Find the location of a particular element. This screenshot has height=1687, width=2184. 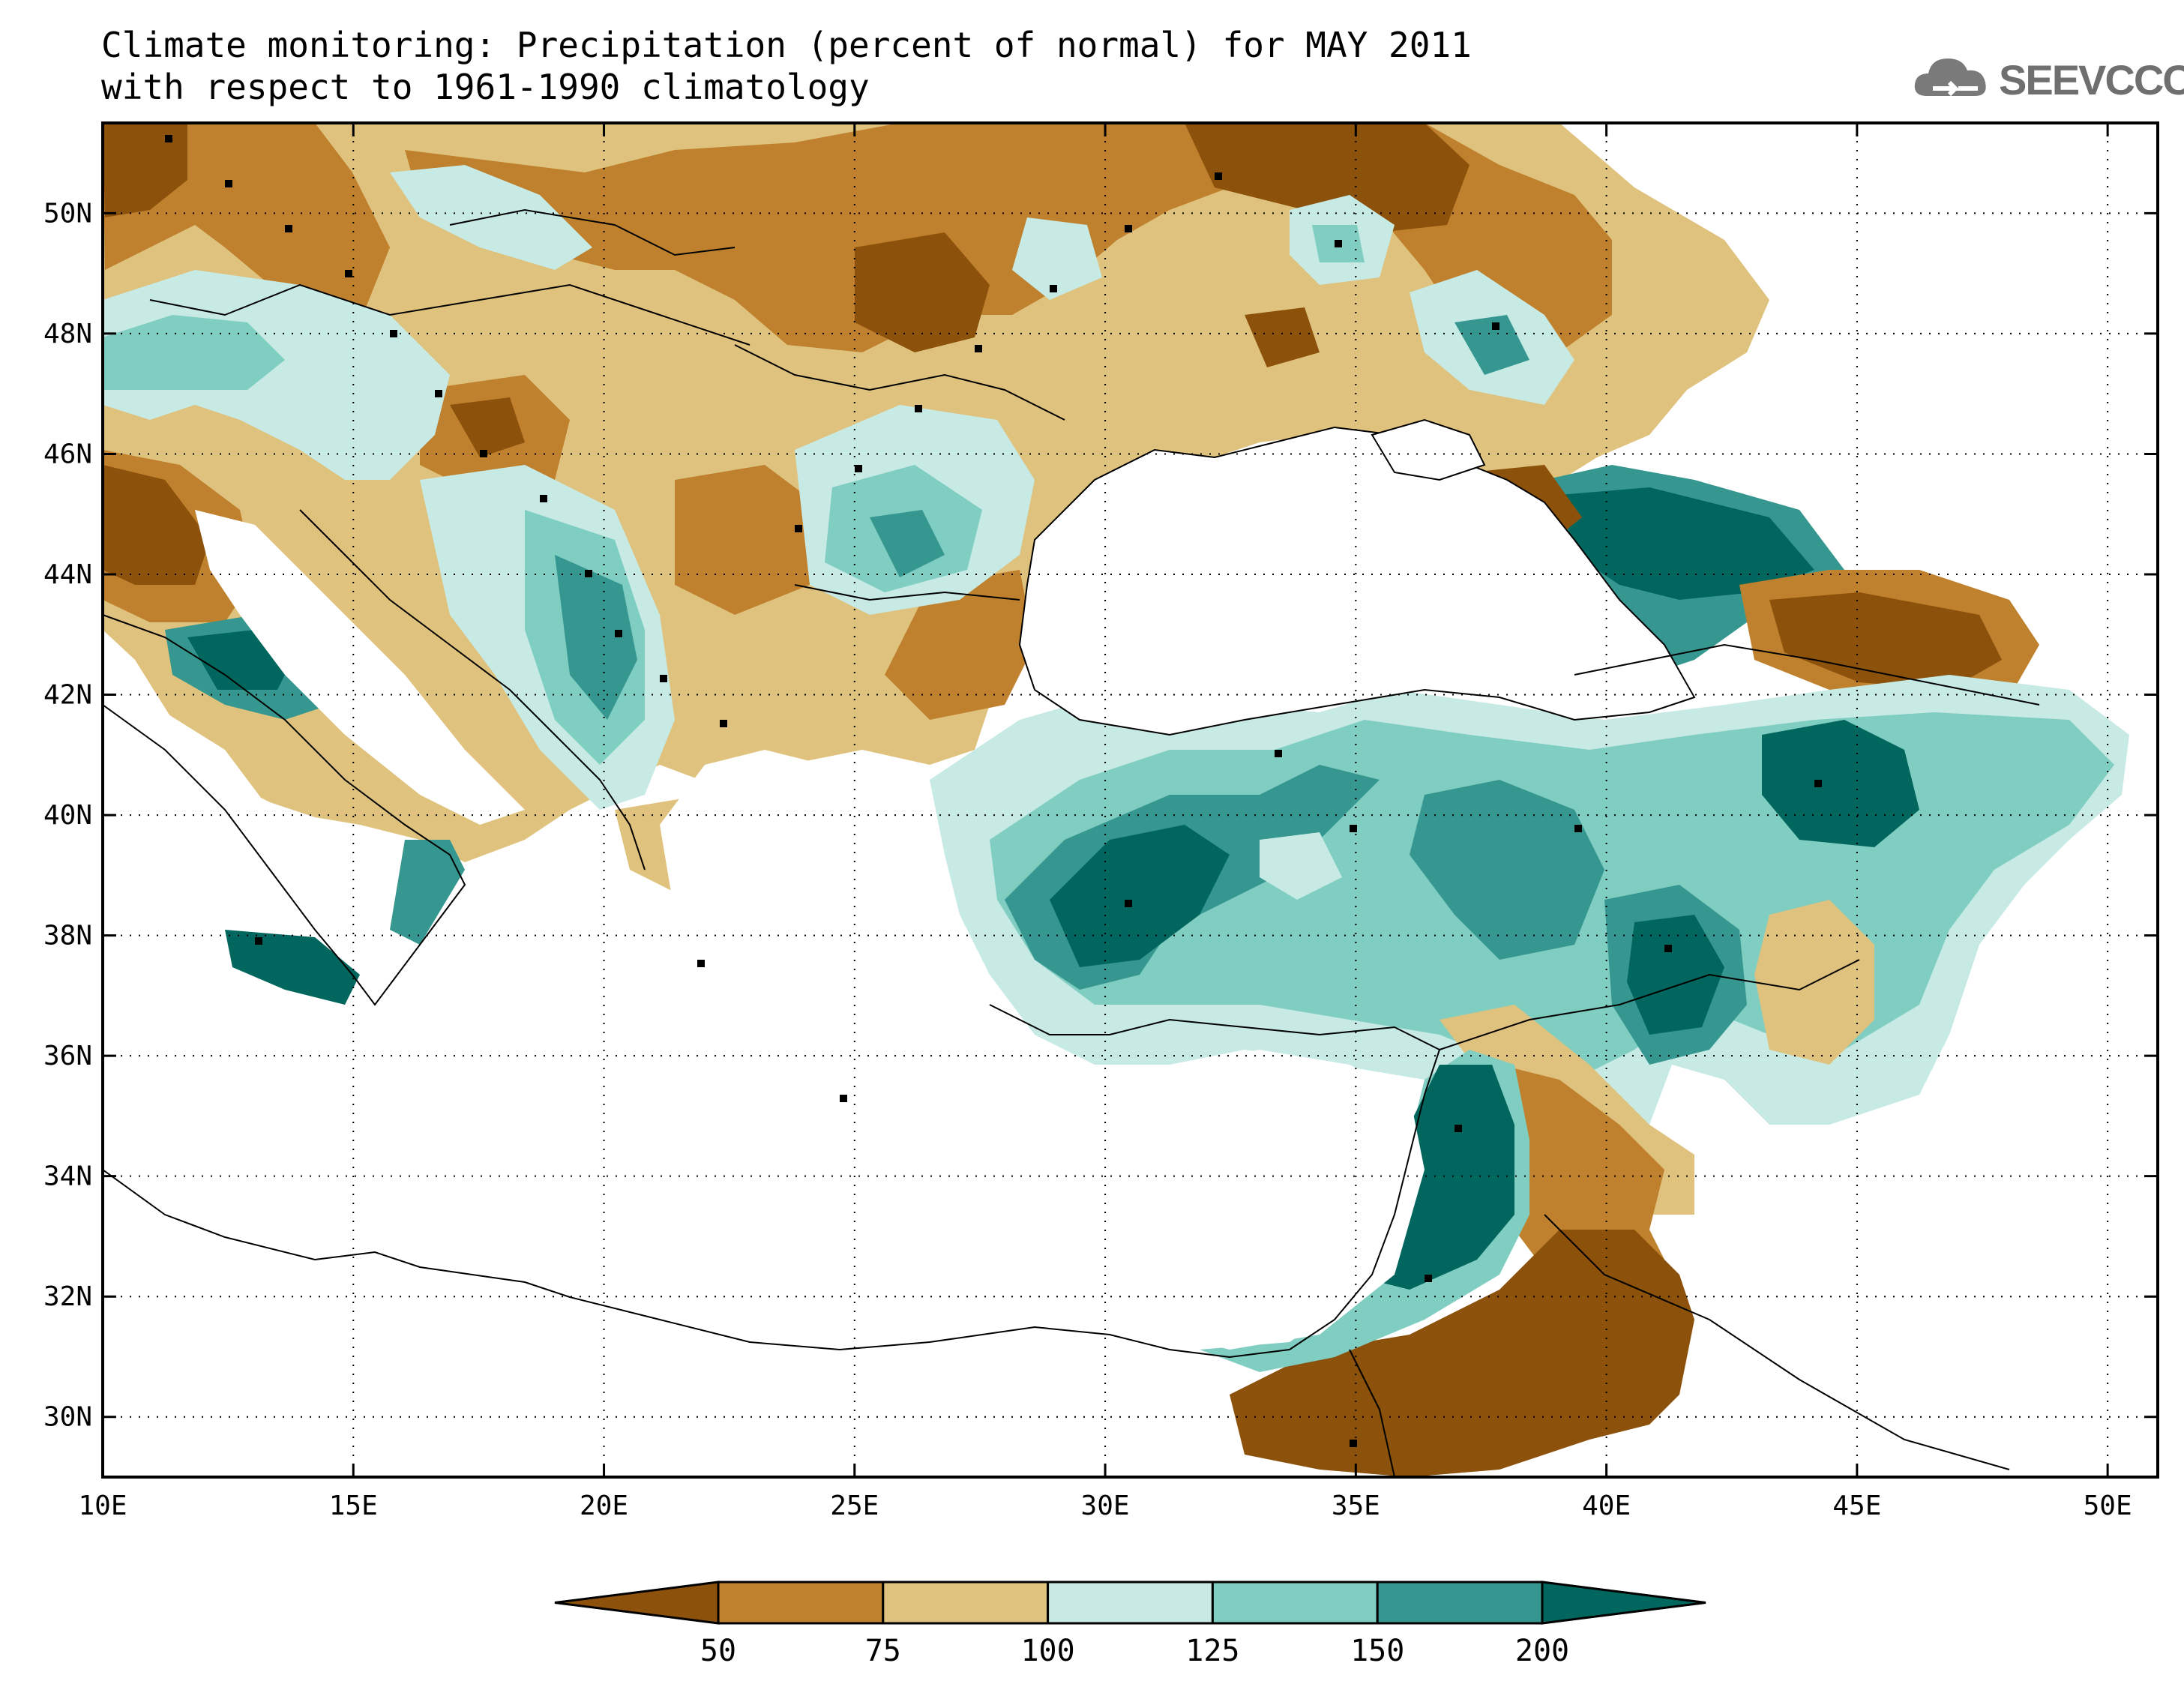

logo-text: SEEVCCC is located at coordinates (2091, 79).